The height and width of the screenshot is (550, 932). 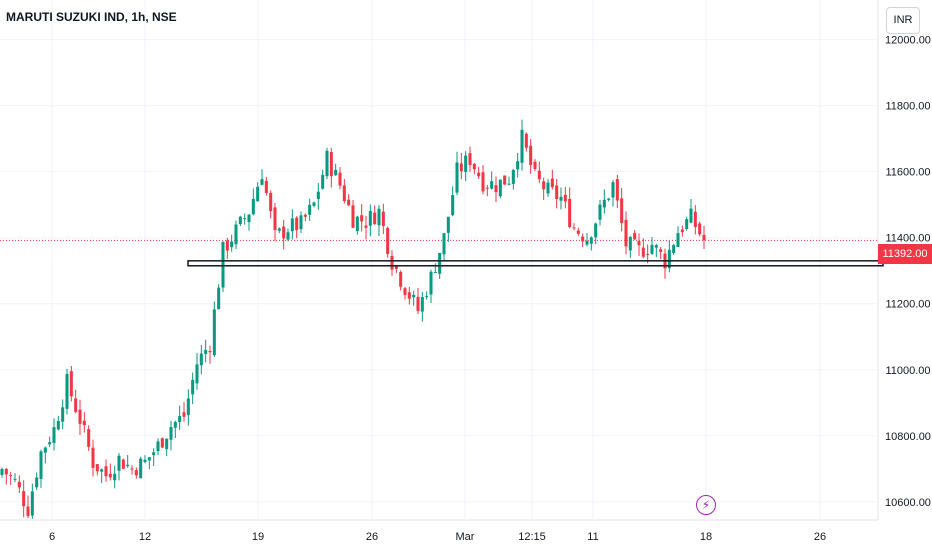 What do you see at coordinates (908, 503) in the screenshot?
I see `y-tick-label: 10600.00` at bounding box center [908, 503].